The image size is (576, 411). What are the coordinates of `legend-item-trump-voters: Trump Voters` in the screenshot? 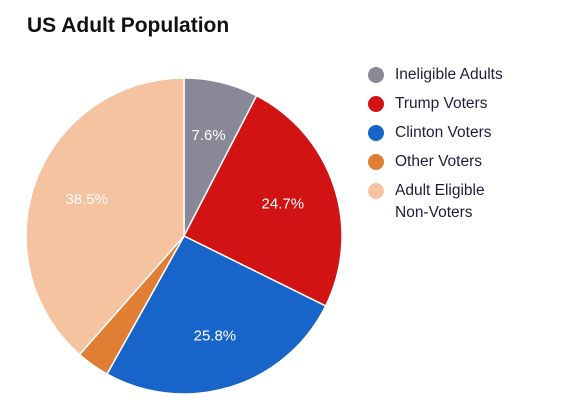 It's located at (435, 104).